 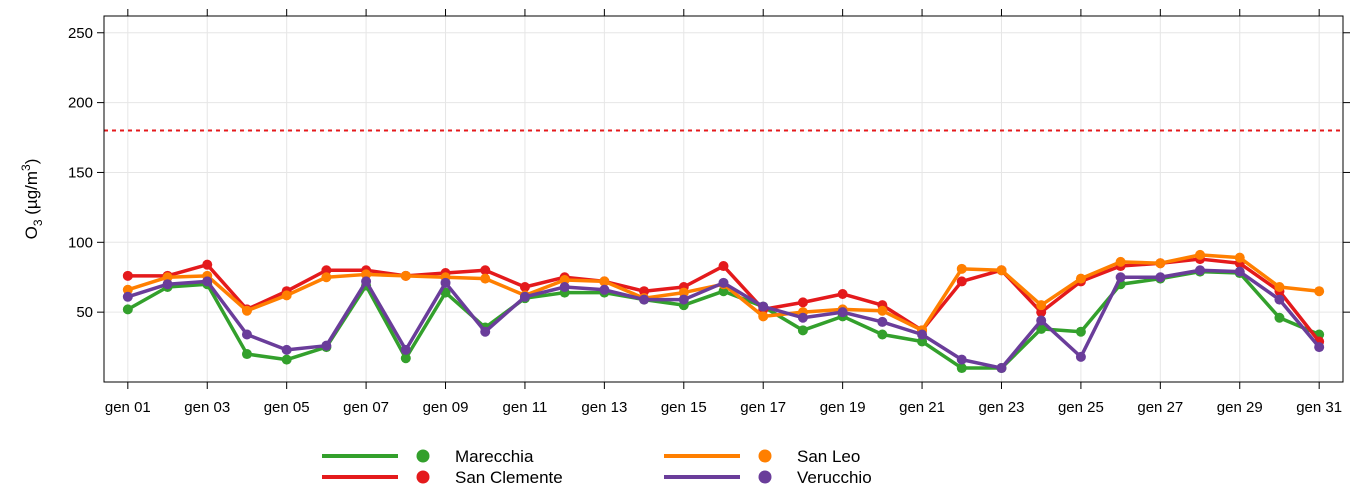 I want to click on x-tick-label: gen 03, so click(x=207, y=407).